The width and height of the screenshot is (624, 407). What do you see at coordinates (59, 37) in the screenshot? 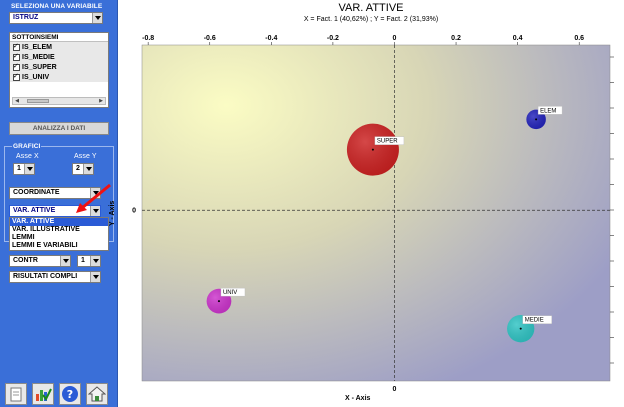
I see `subsets-header: SOTTOINSIEMI` at bounding box center [59, 37].